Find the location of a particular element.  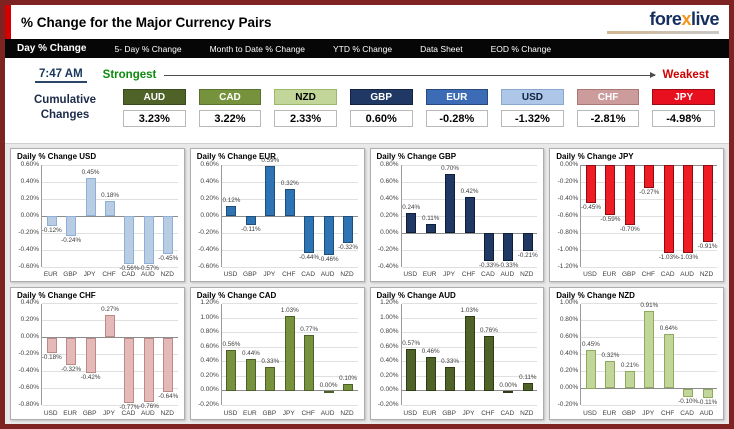

bar-value-label: -0.33% is located at coordinates (488, 266).